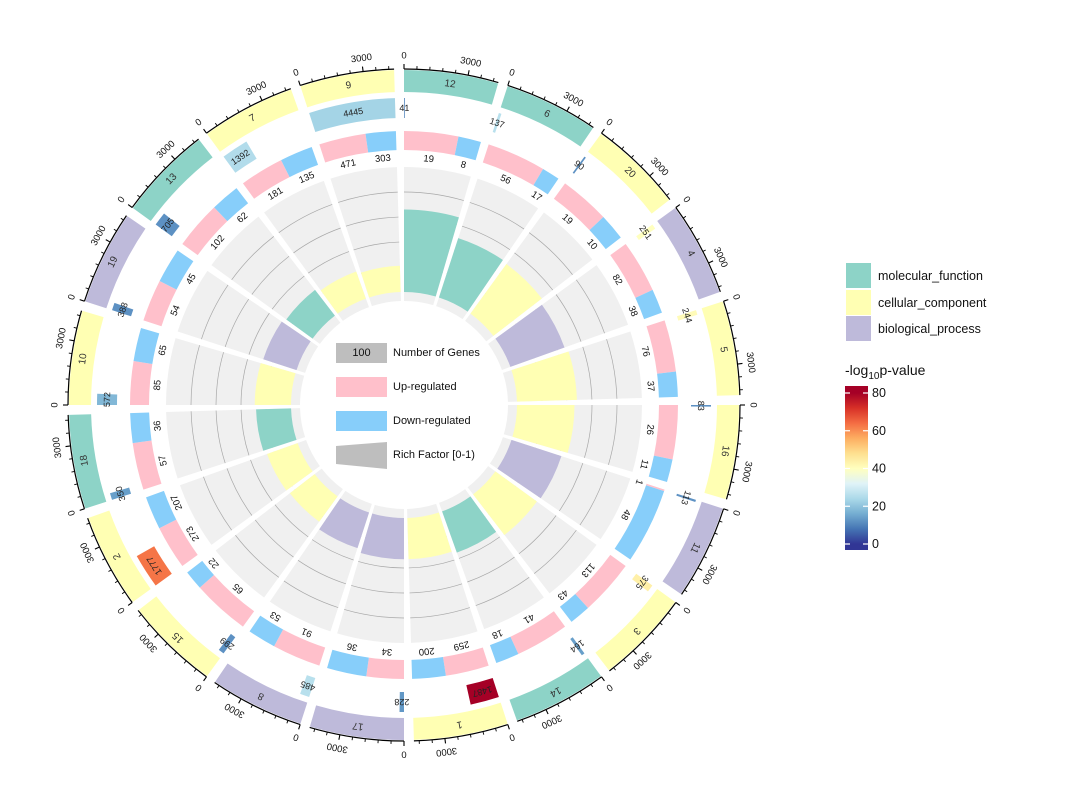 Image resolution: width=1080 pixels, height=810 pixels. I want to click on colorbar-title-suffix: p-value, so click(902, 370).